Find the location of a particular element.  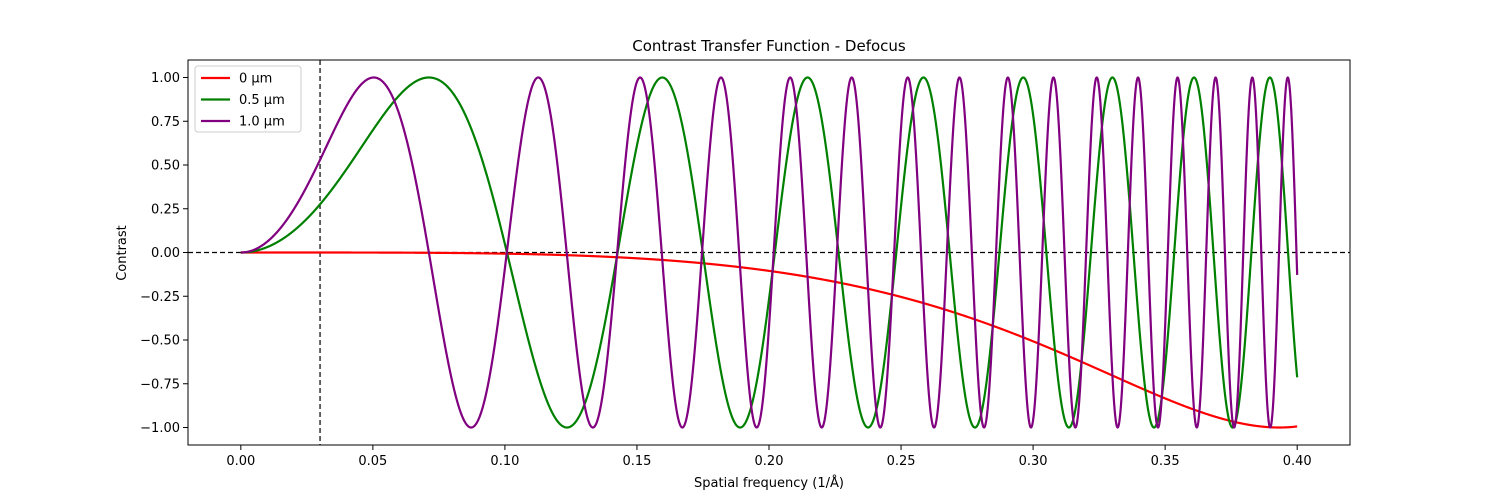

y-tick-label: −1.00 is located at coordinates (160, 428).